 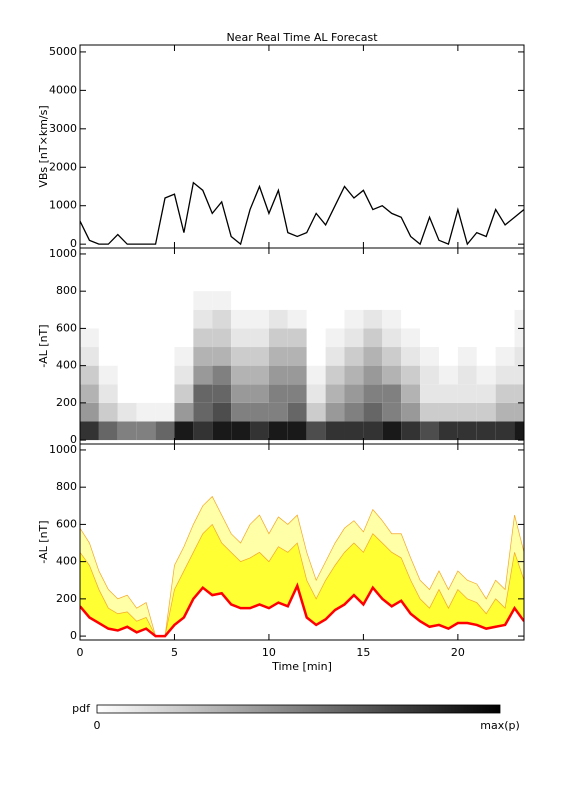 I want to click on colorbar-label: pdf, so click(x=81, y=708).